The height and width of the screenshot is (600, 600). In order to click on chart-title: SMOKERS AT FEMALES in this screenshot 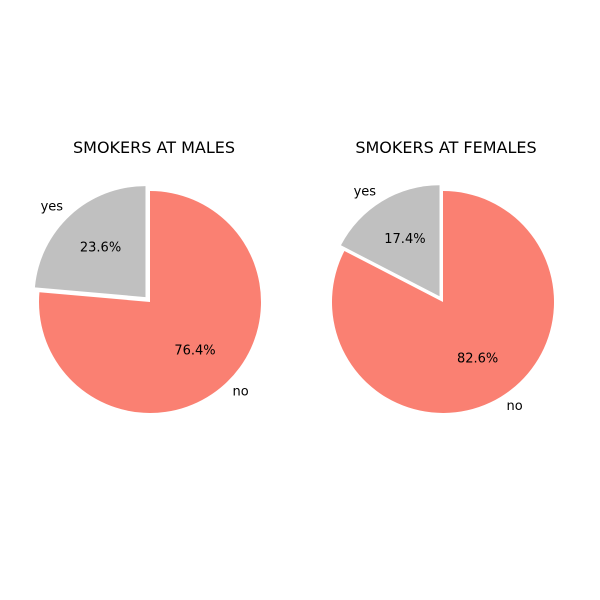, I will do `click(445, 147)`.